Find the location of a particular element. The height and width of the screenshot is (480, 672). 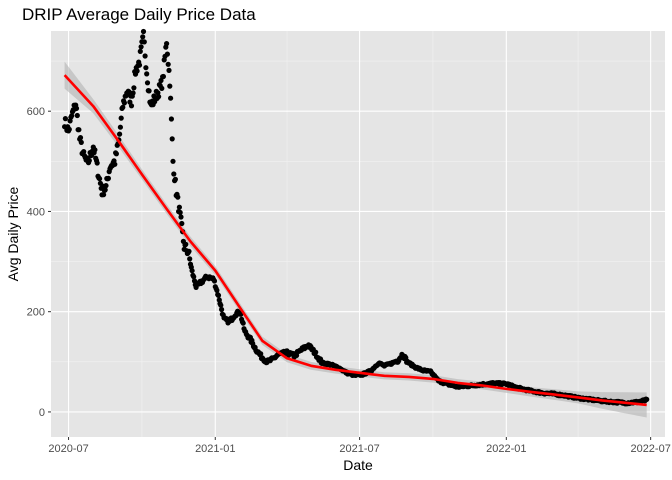

chart-title: DRIP Average Daily Price Data is located at coordinates (139, 14).